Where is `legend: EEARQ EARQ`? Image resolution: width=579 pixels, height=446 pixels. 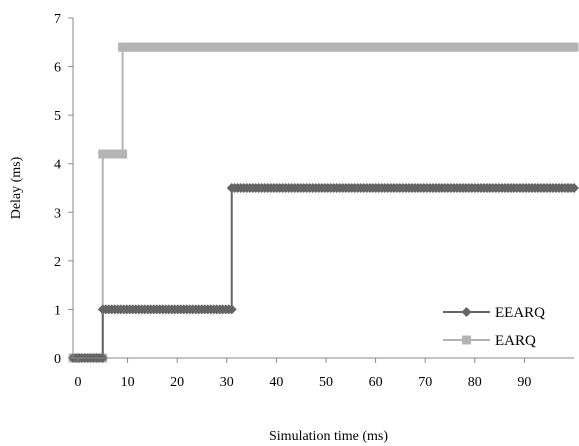
legend: EEARQ EARQ is located at coordinates (494, 327).